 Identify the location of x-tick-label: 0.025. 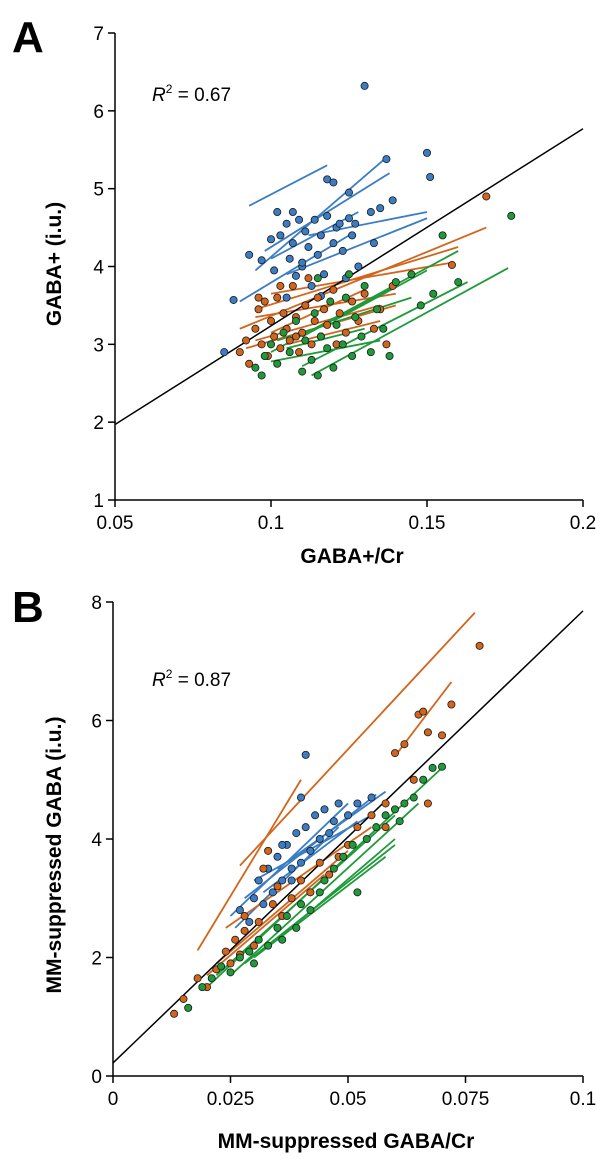
(231, 1099).